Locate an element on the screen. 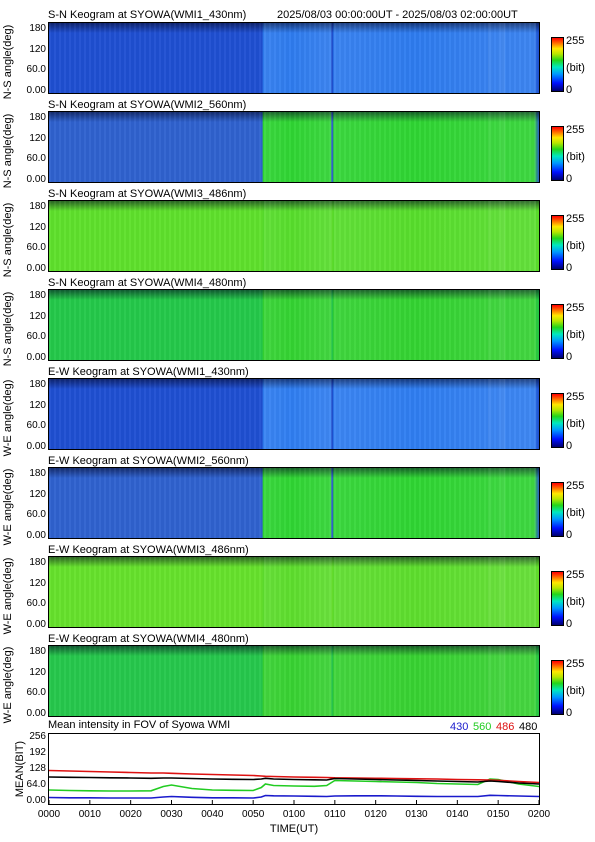 The image size is (595, 842). keogram-6-ytick: 0.00 is located at coordinates (36, 535).